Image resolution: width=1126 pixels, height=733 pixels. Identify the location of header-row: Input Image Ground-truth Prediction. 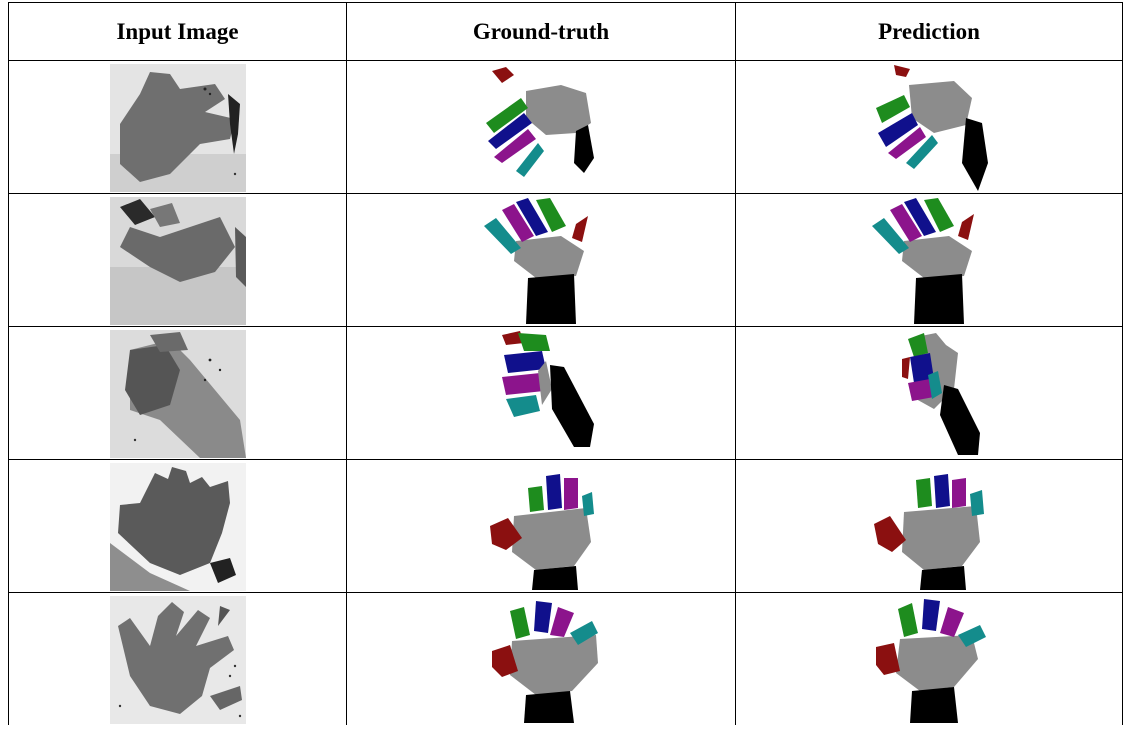
(565, 31).